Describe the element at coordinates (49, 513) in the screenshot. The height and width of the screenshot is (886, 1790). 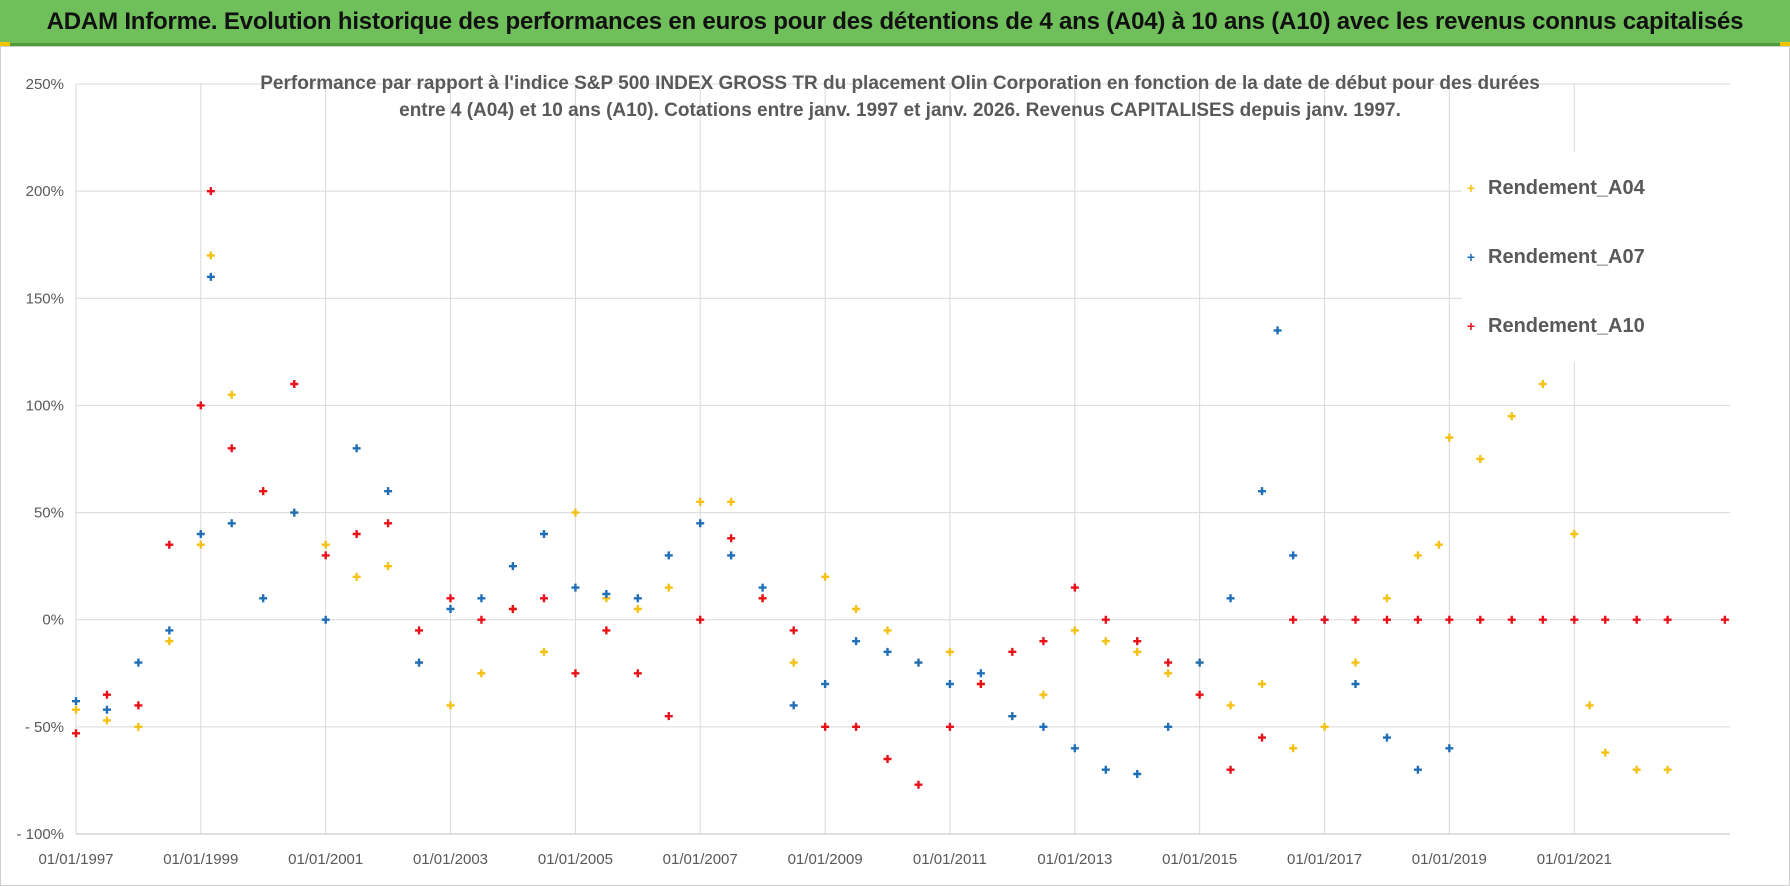
I see `y-tick-label: 50%` at that location.